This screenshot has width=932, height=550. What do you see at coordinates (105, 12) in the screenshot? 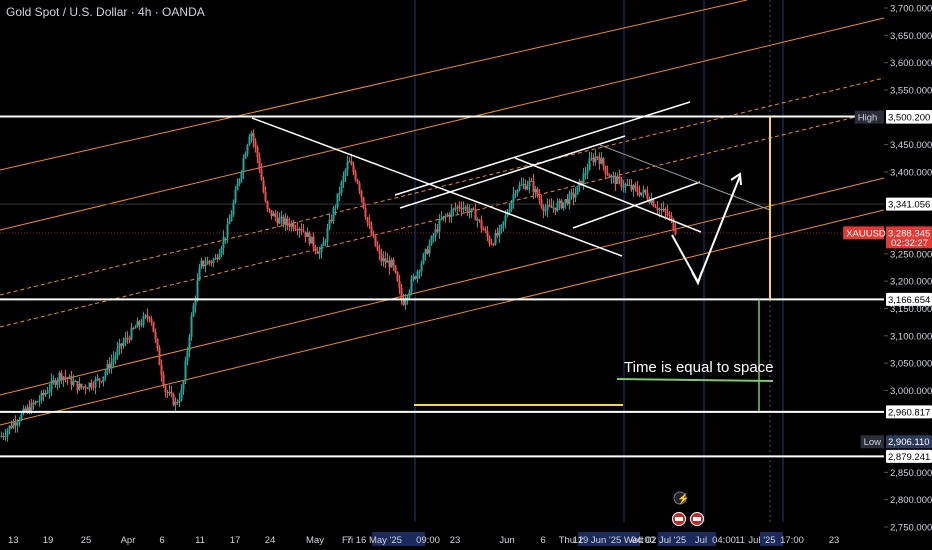
I see `chart-title: Gold Spot / U.S. Dollar · 4h · OANDA` at bounding box center [105, 12].